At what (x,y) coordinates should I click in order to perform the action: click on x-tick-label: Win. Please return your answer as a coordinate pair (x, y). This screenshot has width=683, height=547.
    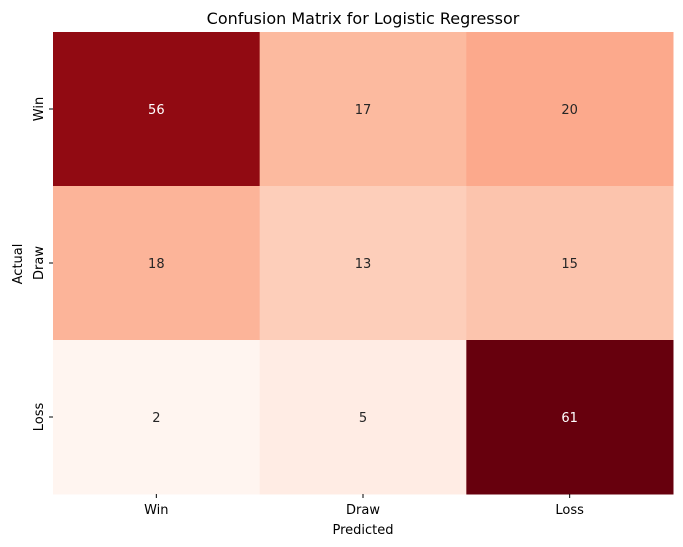
    Looking at the image, I should click on (156, 510).